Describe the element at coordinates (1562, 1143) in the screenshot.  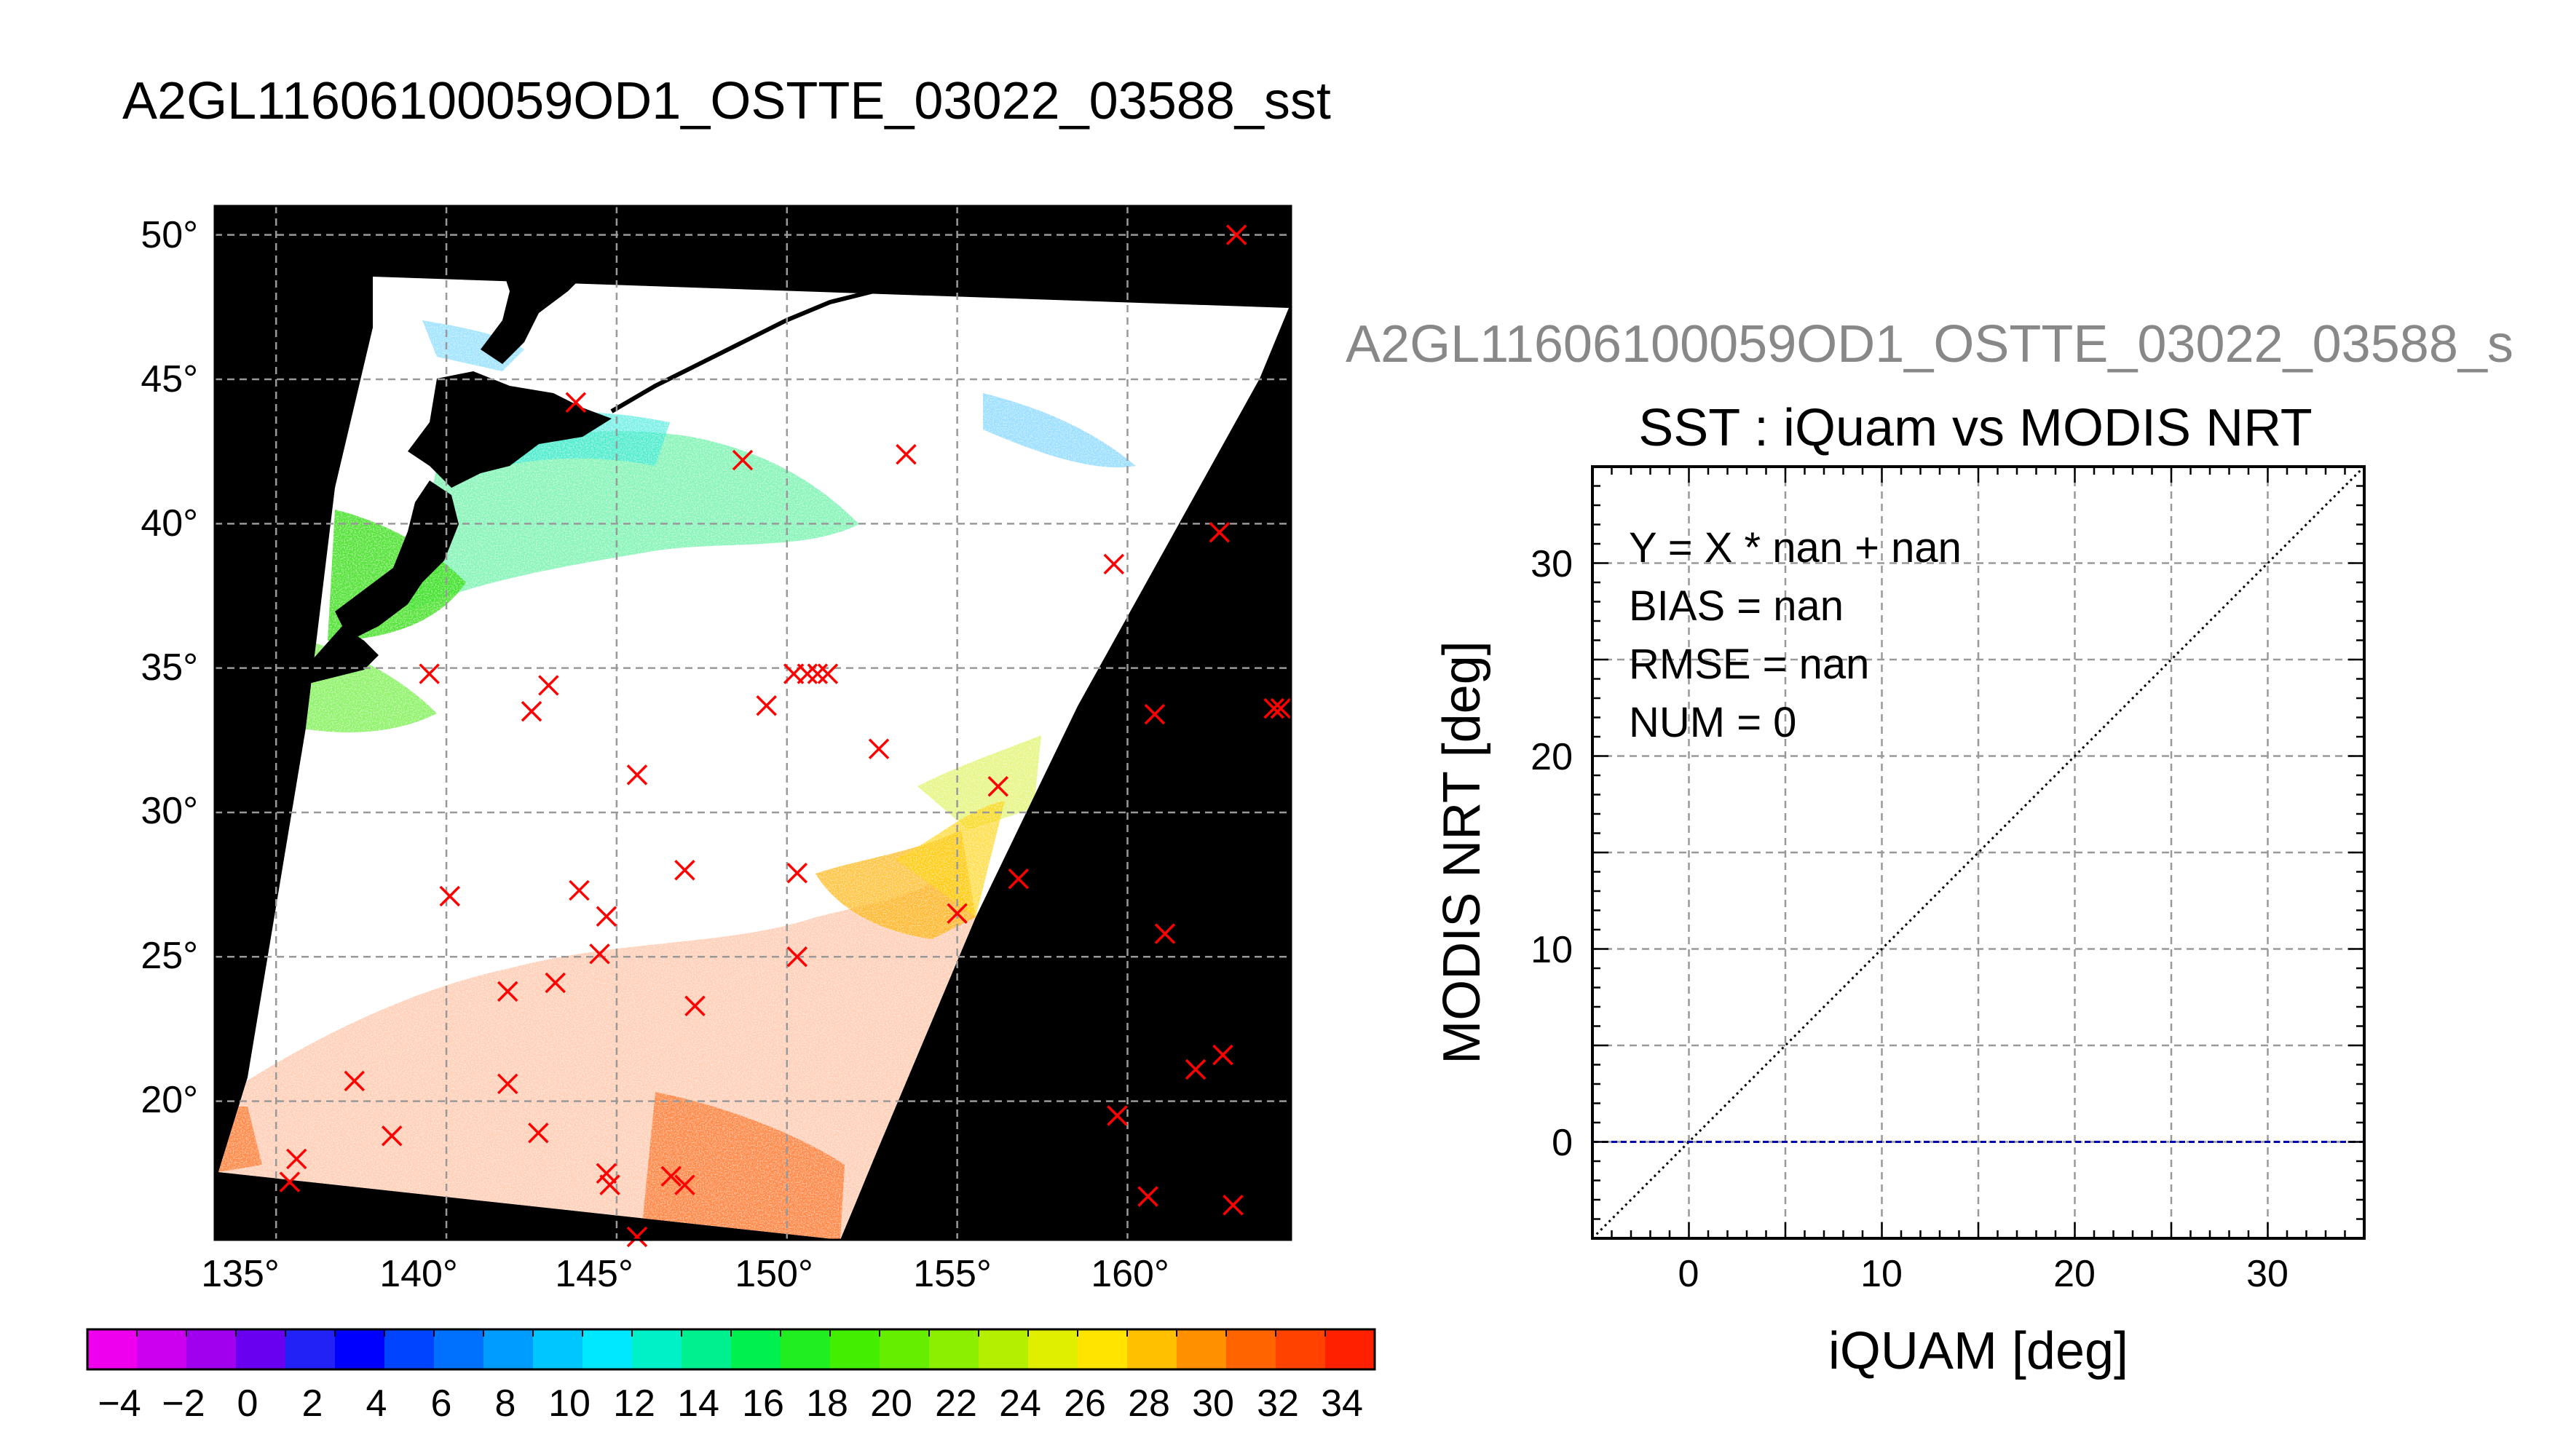
I see `y-tick-label: 0` at that location.